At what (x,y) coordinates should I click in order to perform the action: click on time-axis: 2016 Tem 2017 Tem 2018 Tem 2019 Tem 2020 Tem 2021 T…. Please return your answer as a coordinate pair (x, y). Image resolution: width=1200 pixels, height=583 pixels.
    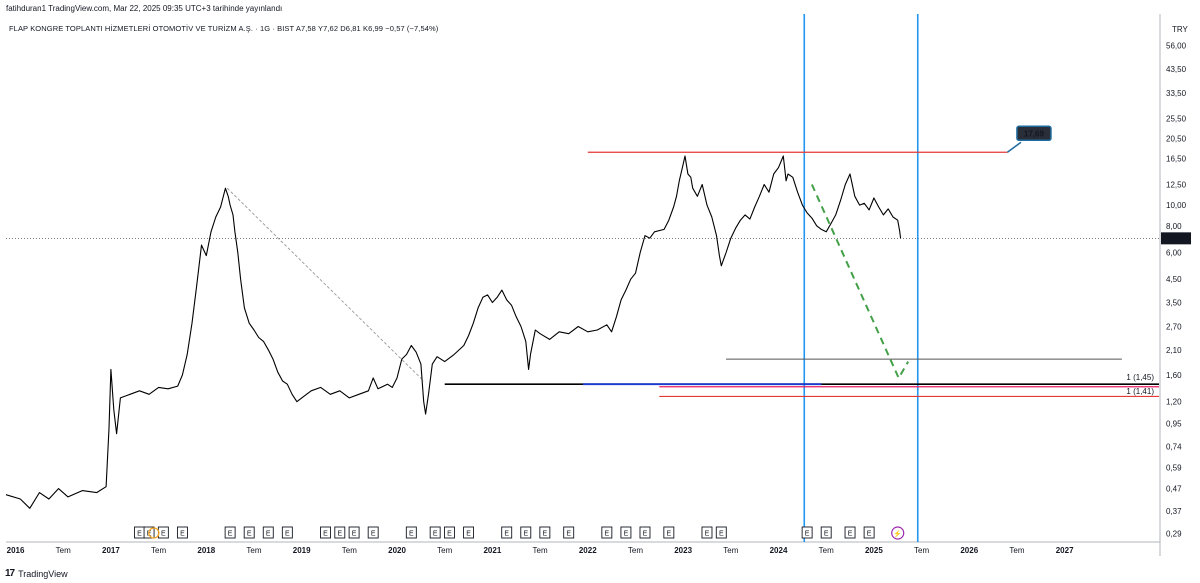
    Looking at the image, I should click on (583, 548).